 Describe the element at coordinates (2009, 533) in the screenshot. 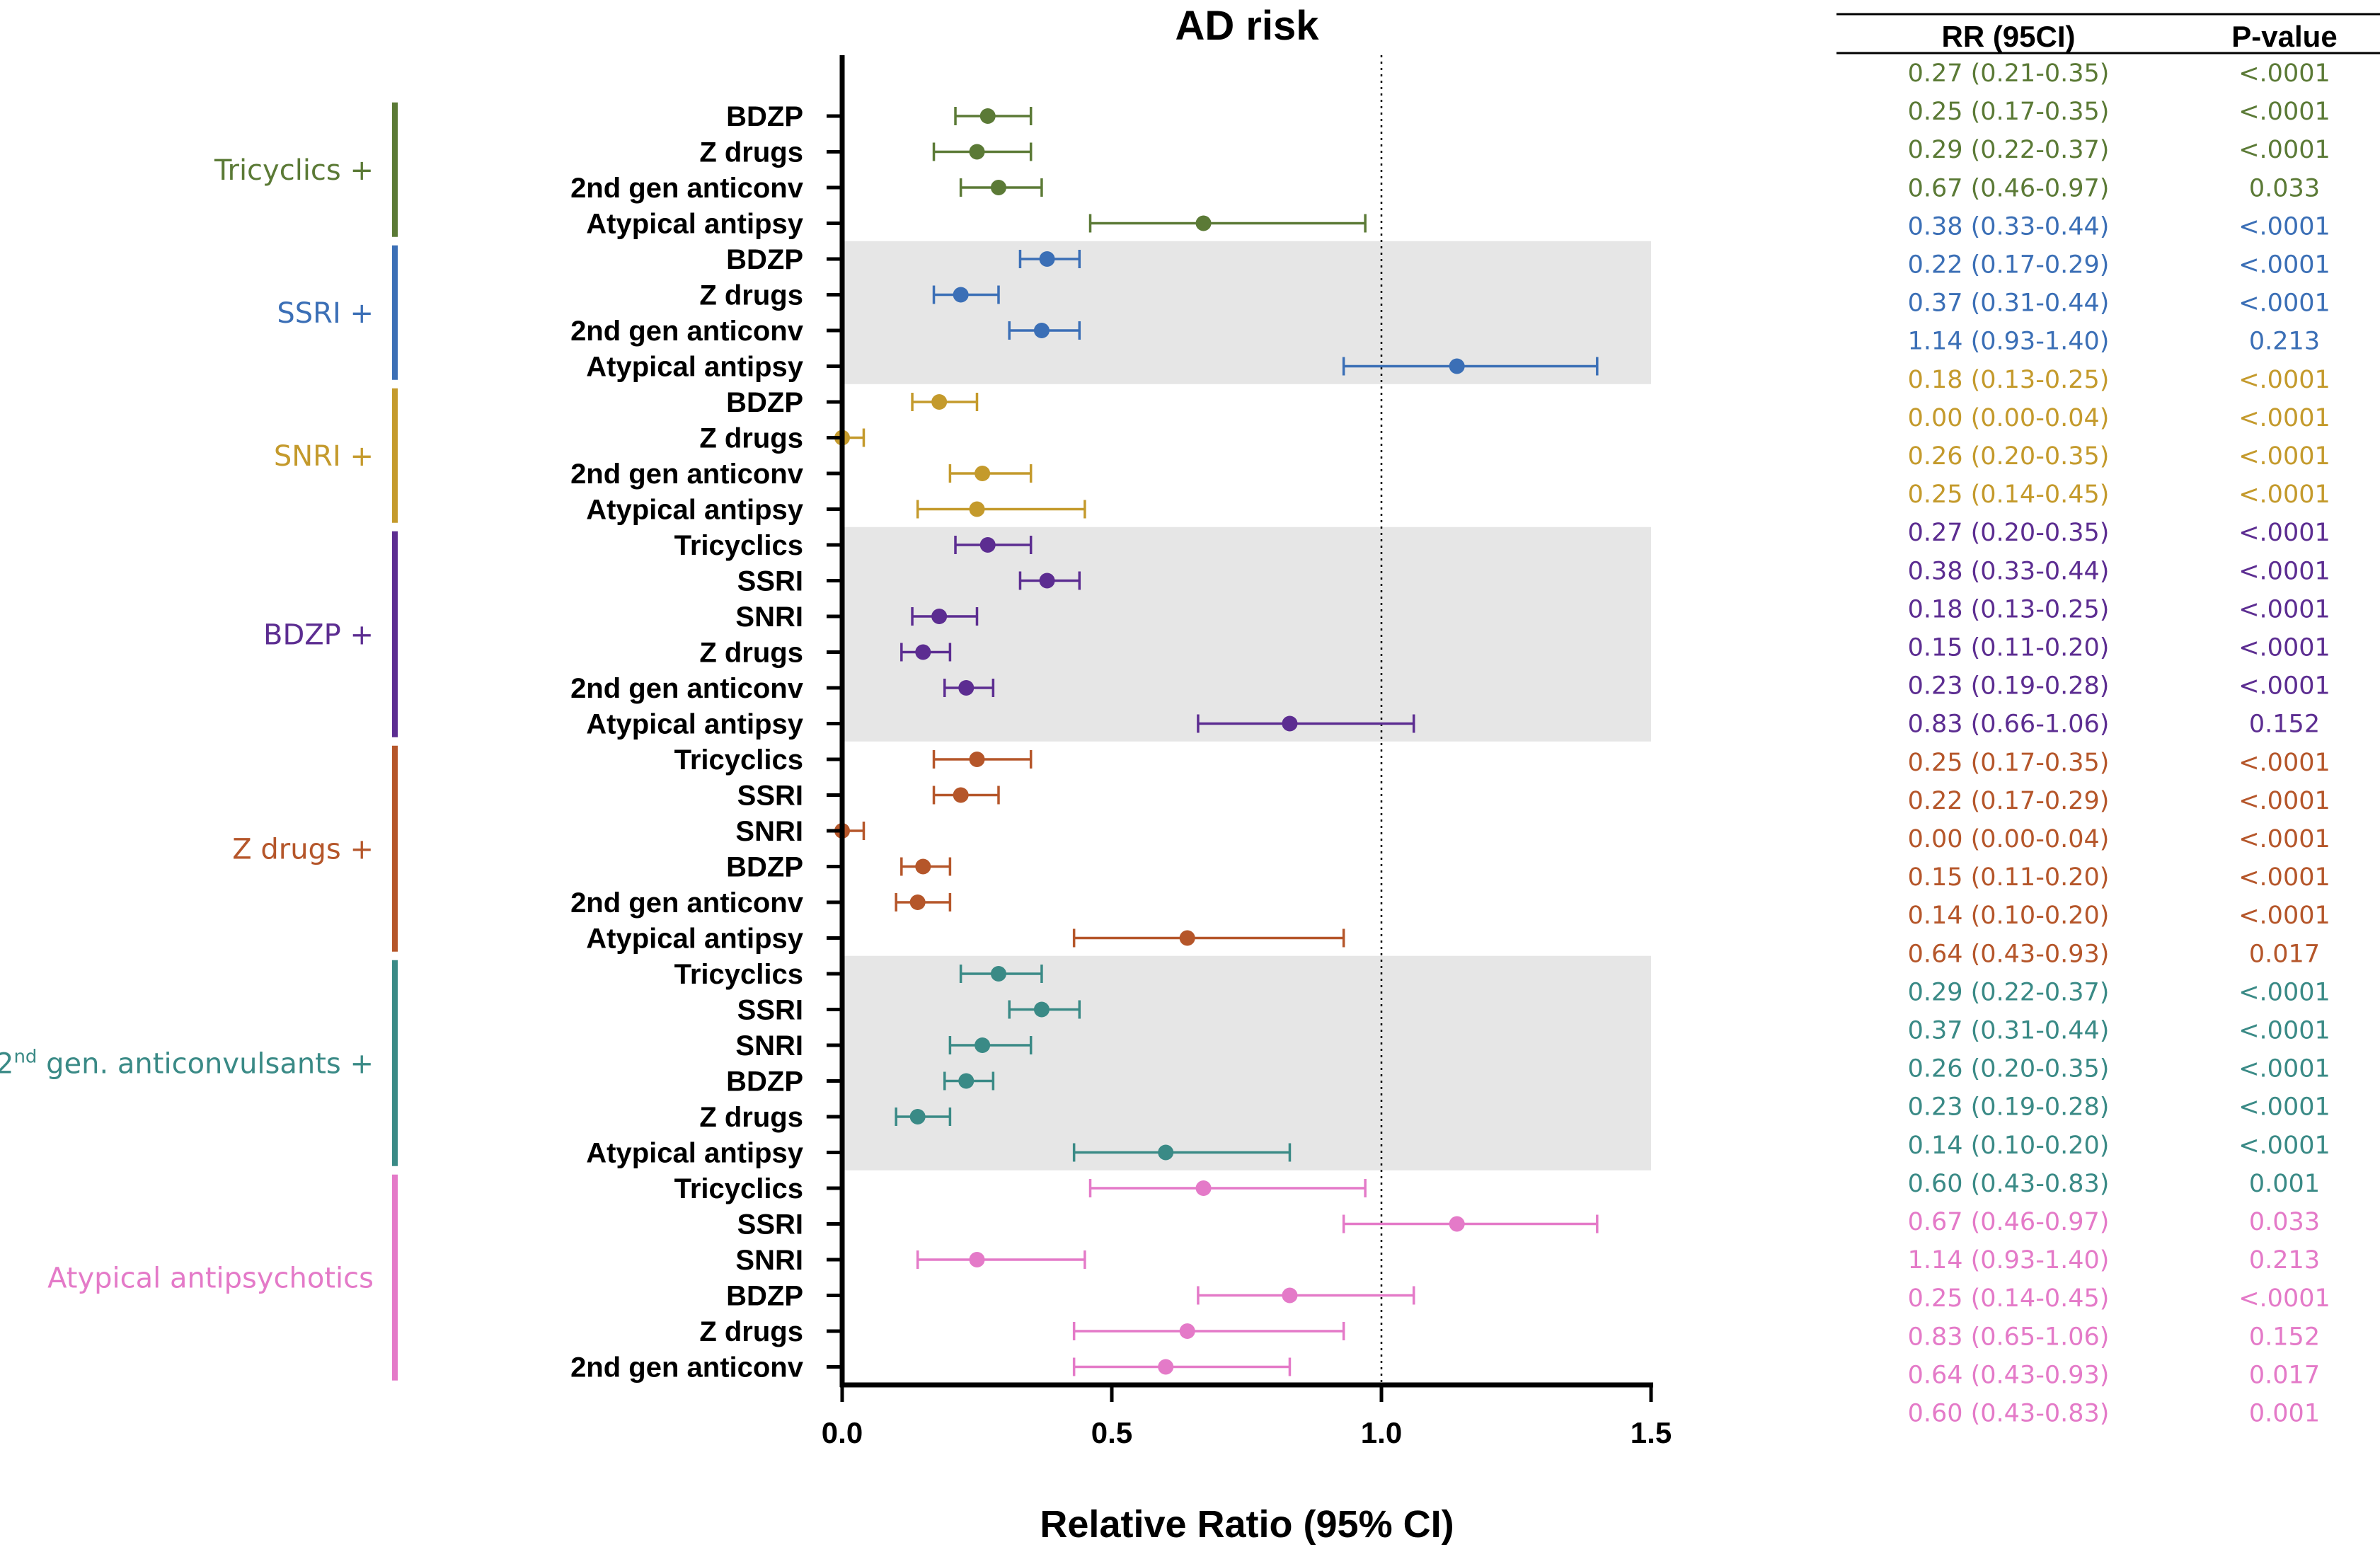

I see `table-rr-cell: 0.27 (0.20-0.35)` at that location.